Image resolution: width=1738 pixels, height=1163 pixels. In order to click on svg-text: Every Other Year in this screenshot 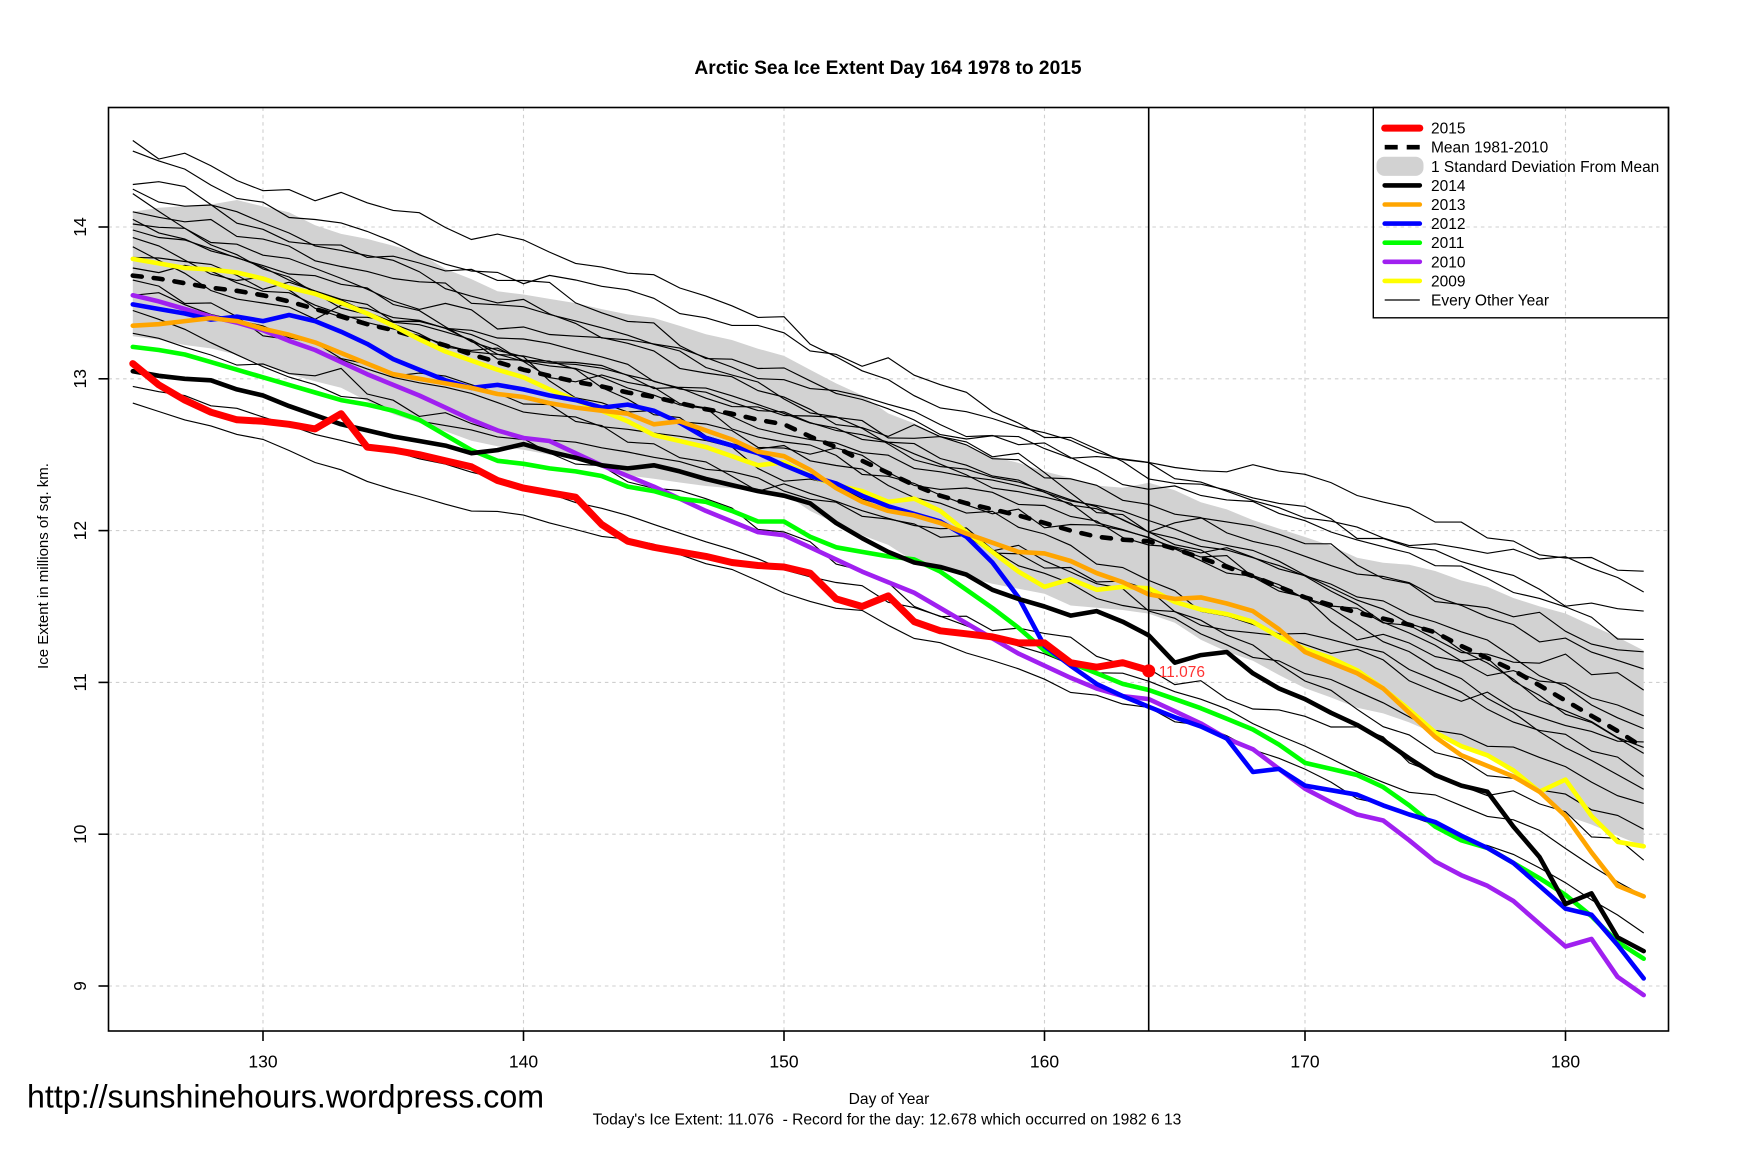, I will do `click(1490, 301)`.